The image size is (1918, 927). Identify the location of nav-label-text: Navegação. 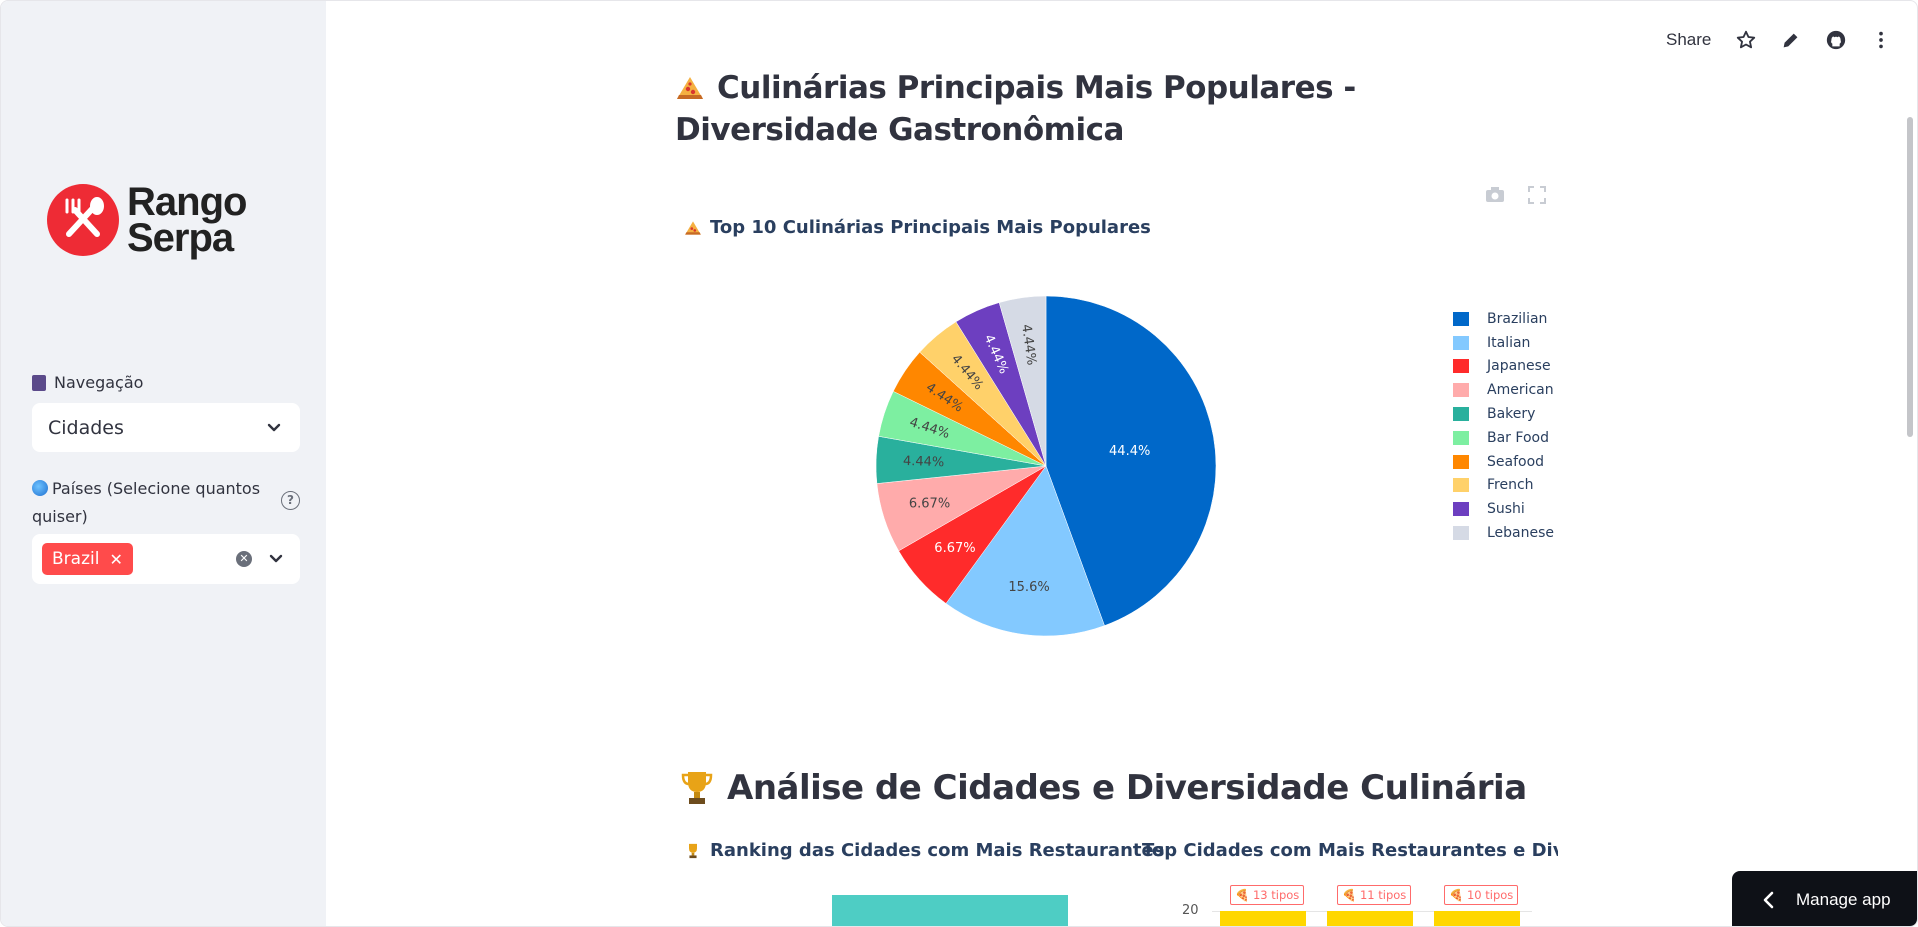
(99, 382).